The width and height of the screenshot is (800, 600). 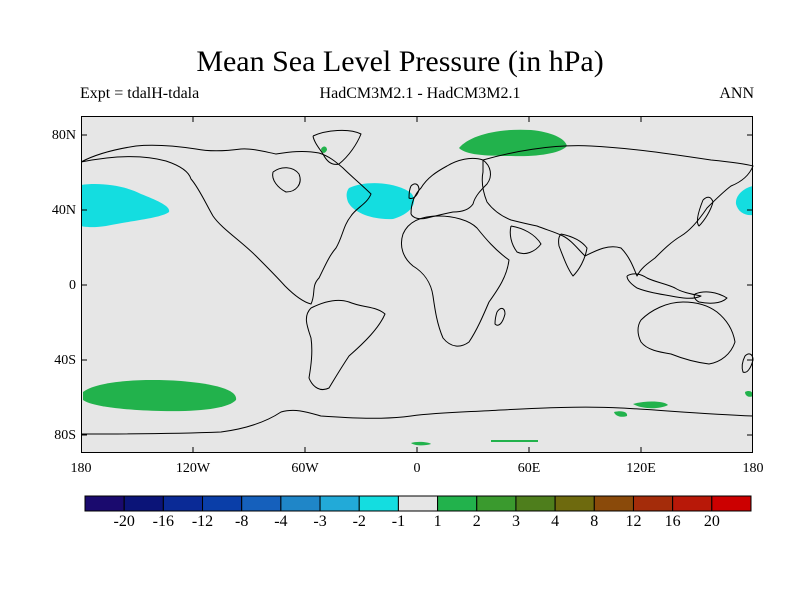 I want to click on indonesia-coastline, so click(x=664, y=286).